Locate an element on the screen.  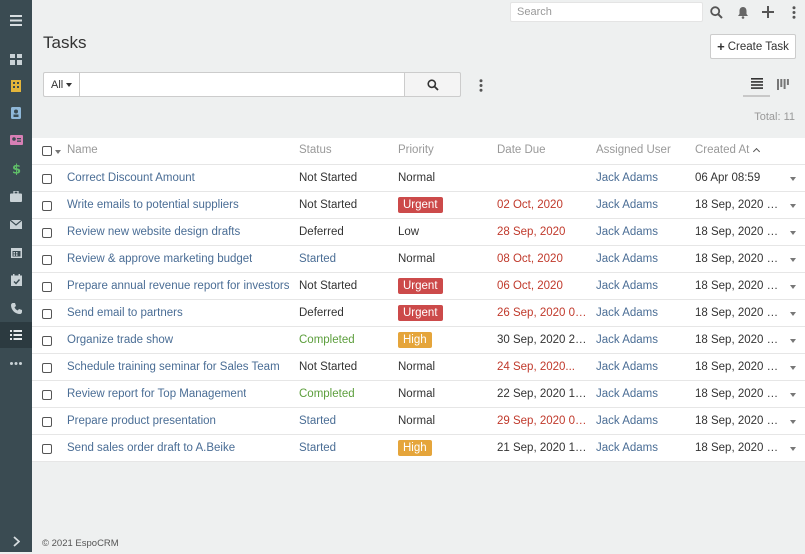
select-all-dropdown-icon is located at coordinates (58, 152).